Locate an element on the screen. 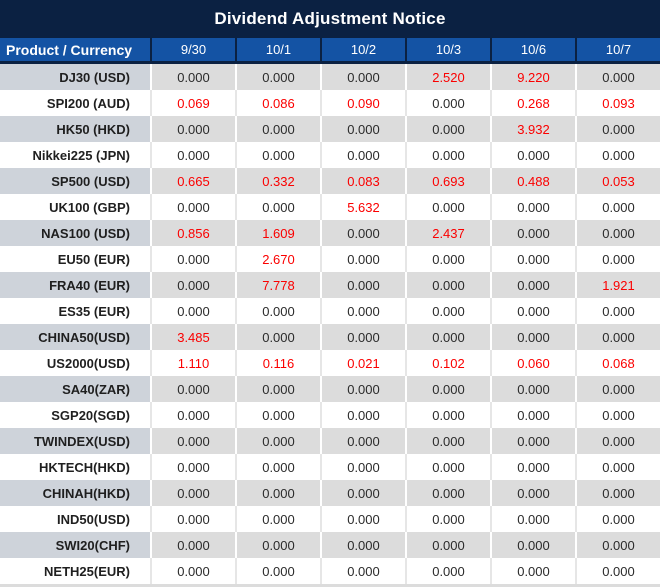 The image size is (660, 587). date-column-header: 10/2 is located at coordinates (362, 49).